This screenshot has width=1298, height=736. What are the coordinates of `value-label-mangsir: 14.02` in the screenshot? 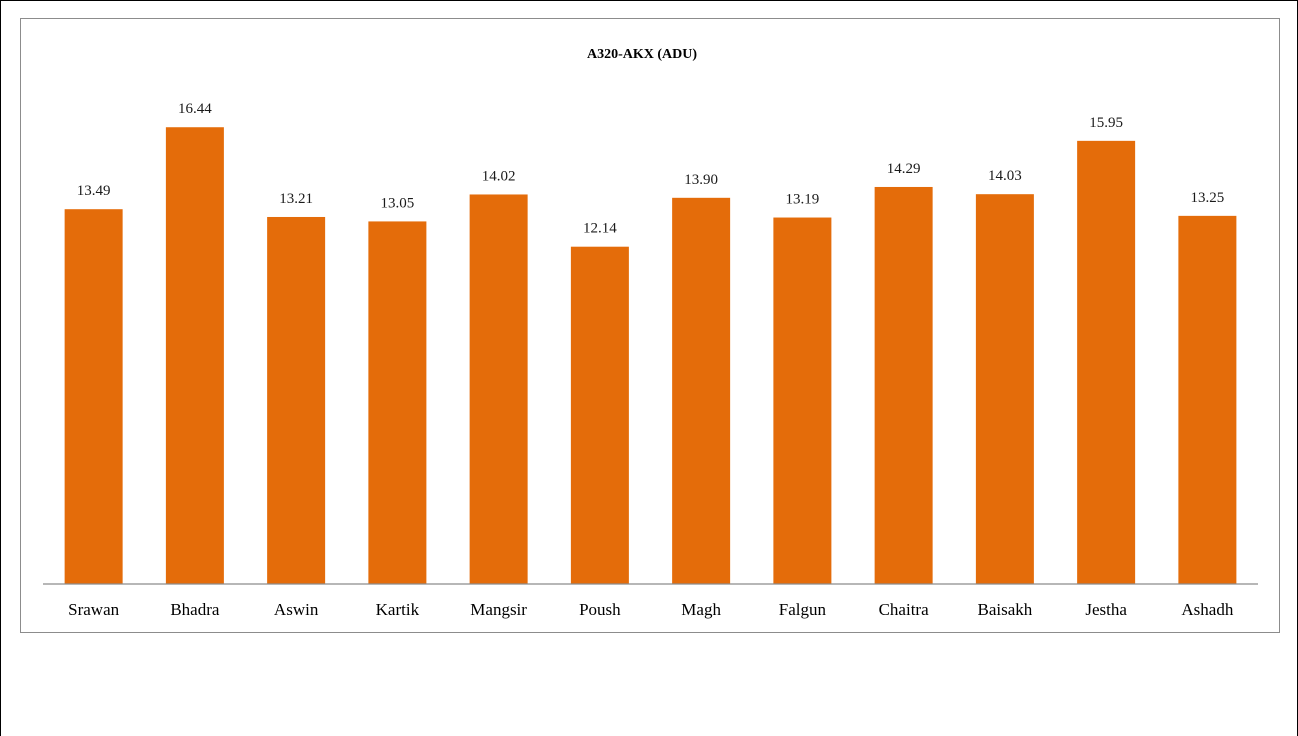 It's located at (499, 176).